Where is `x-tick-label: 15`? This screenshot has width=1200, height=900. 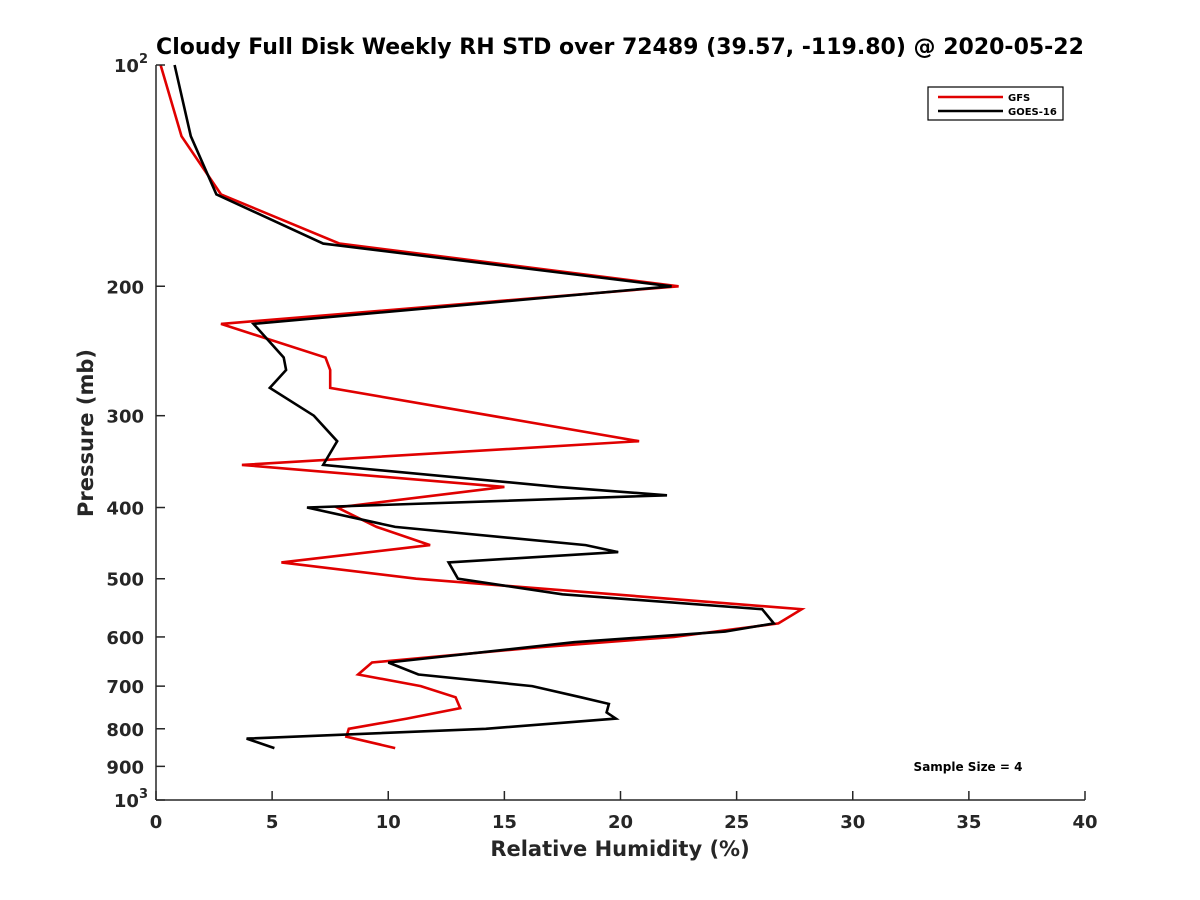
x-tick-label: 15 is located at coordinates (504, 822).